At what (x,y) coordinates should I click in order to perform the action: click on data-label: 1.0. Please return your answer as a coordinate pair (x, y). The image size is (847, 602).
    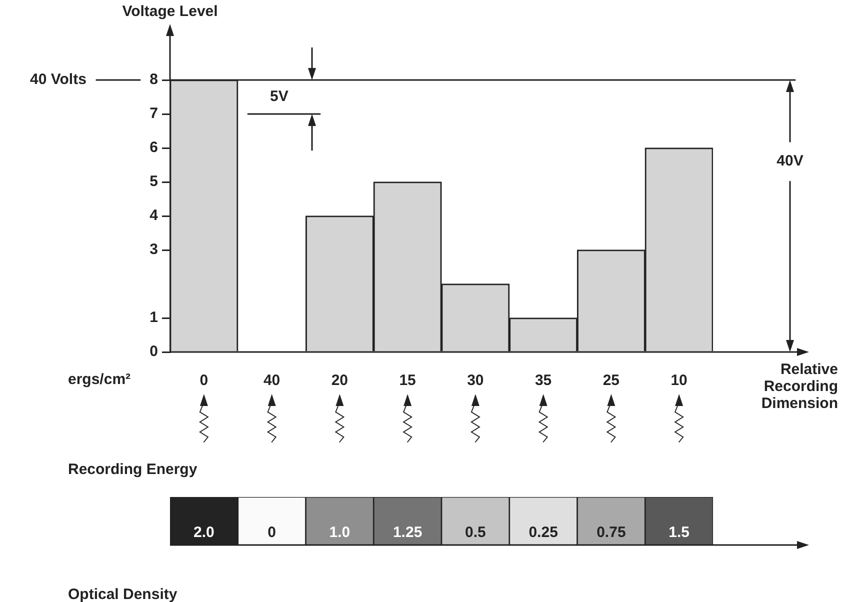
    Looking at the image, I should click on (339, 533).